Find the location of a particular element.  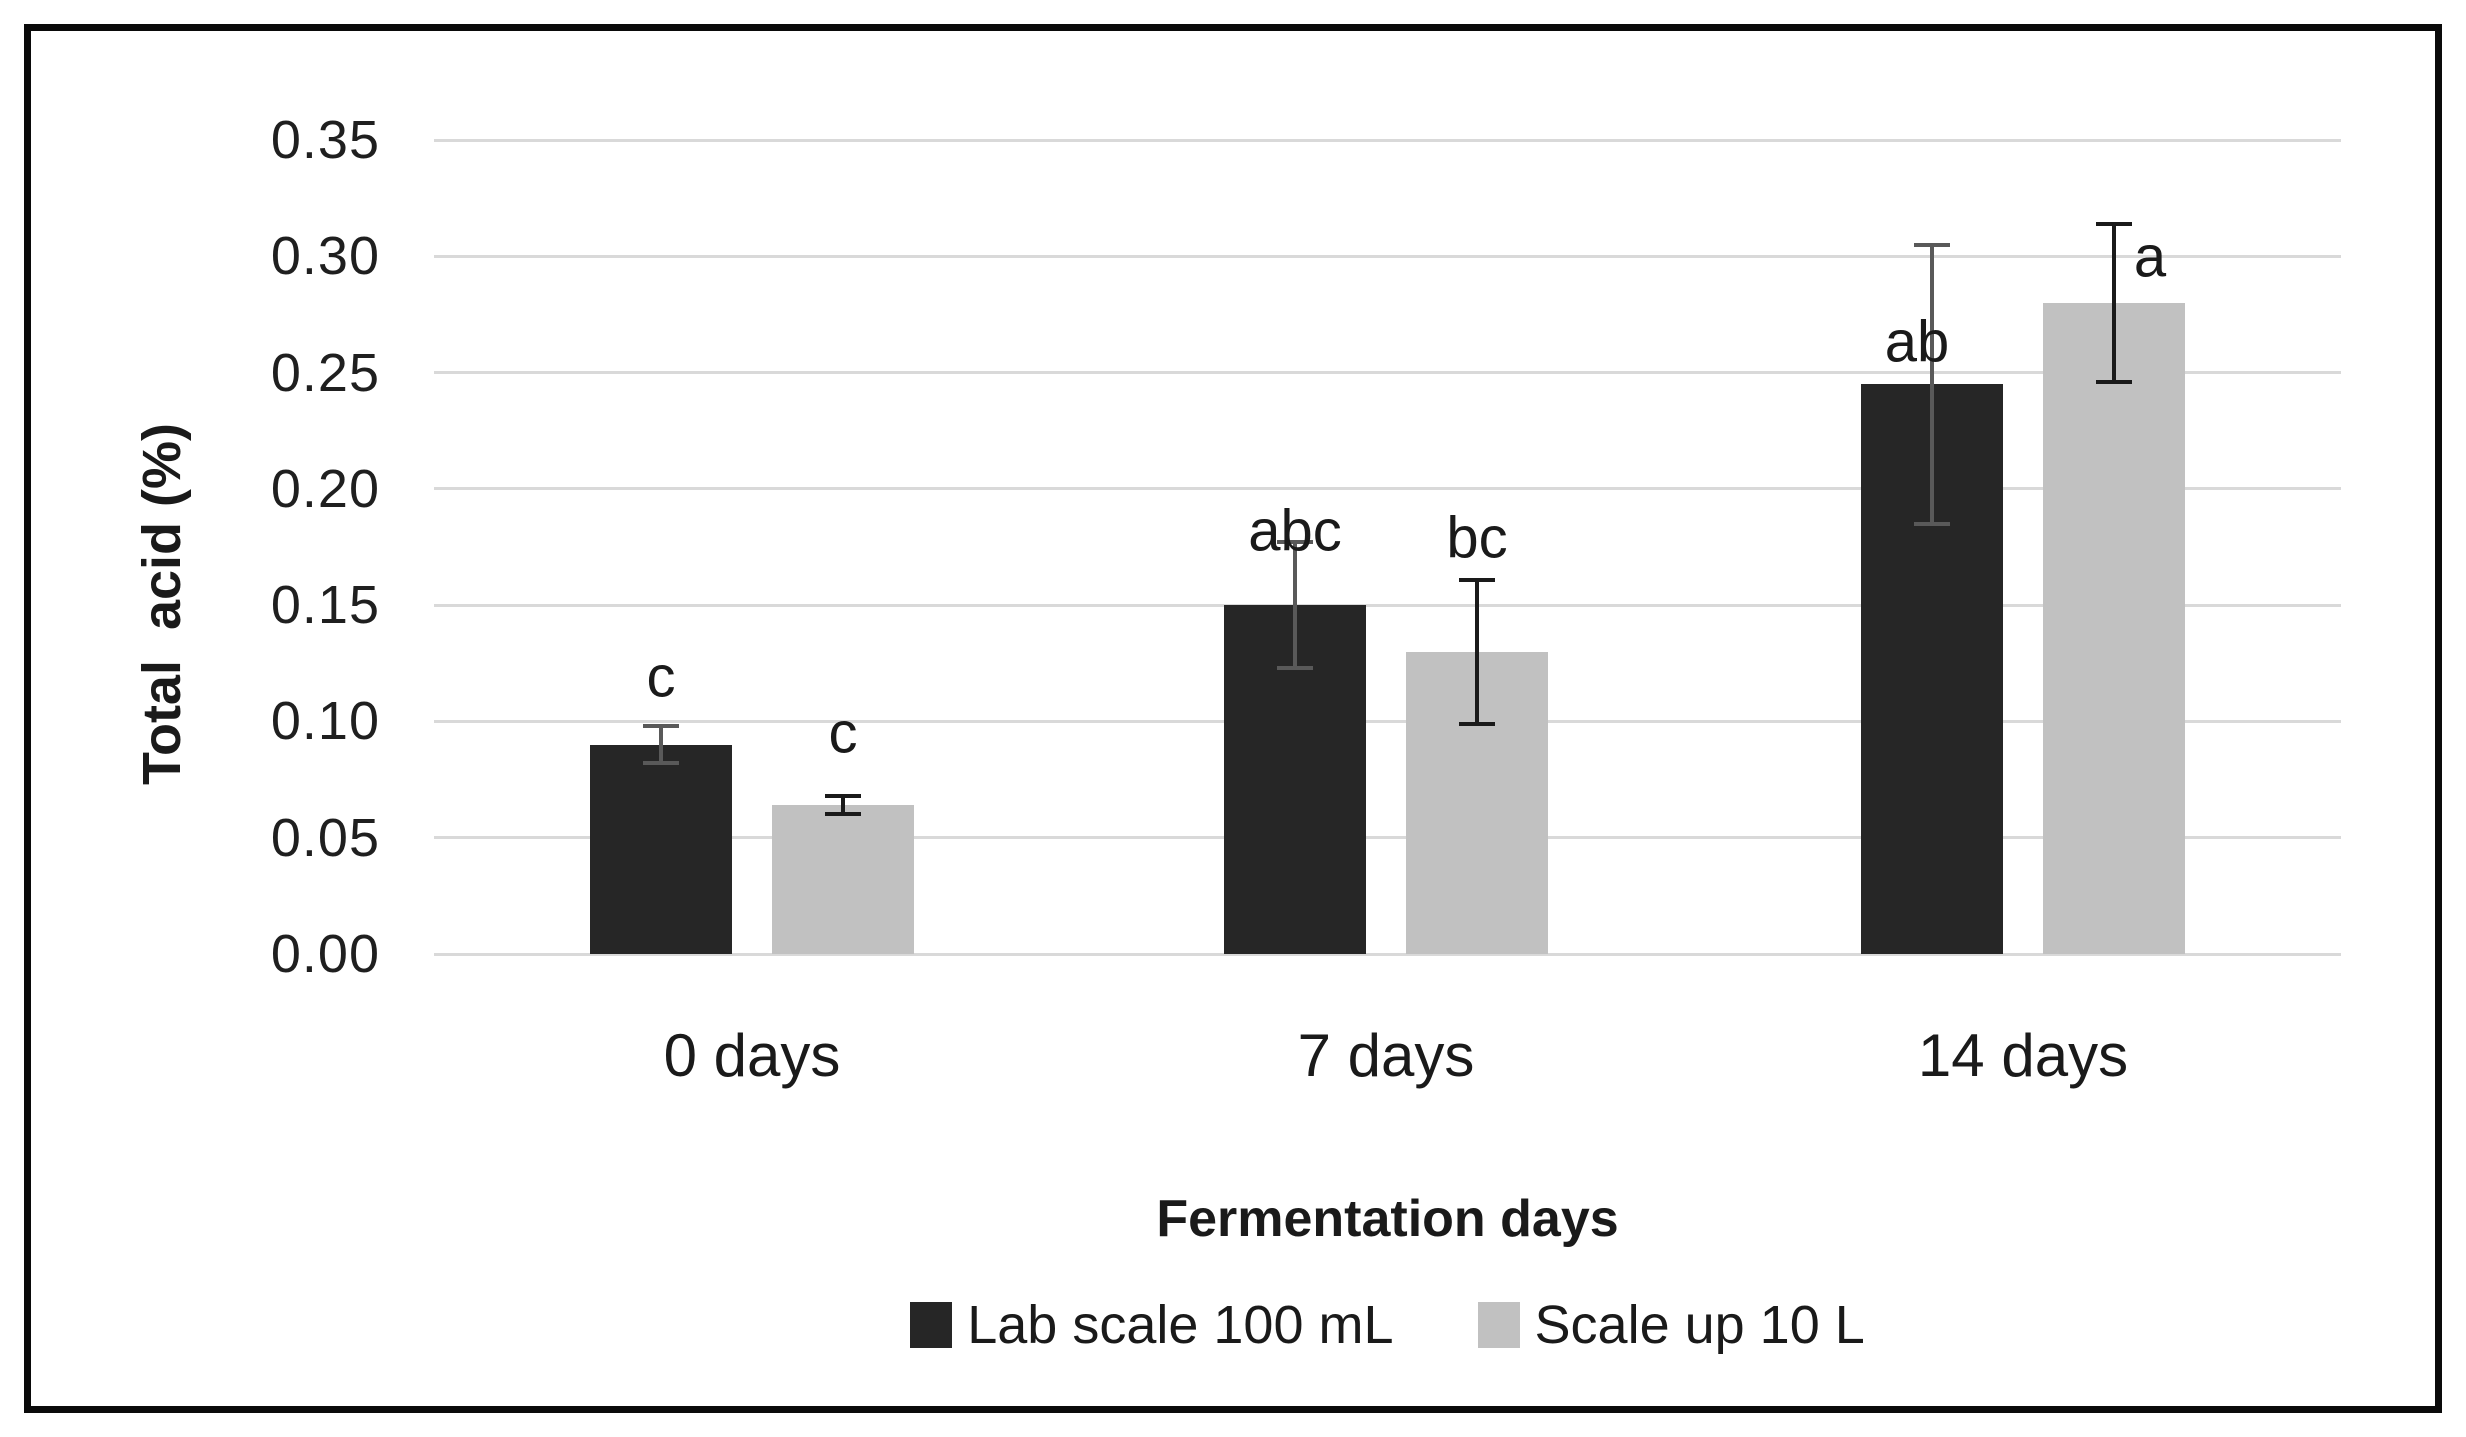

y-tick-label: 0.20 is located at coordinates (325, 488).